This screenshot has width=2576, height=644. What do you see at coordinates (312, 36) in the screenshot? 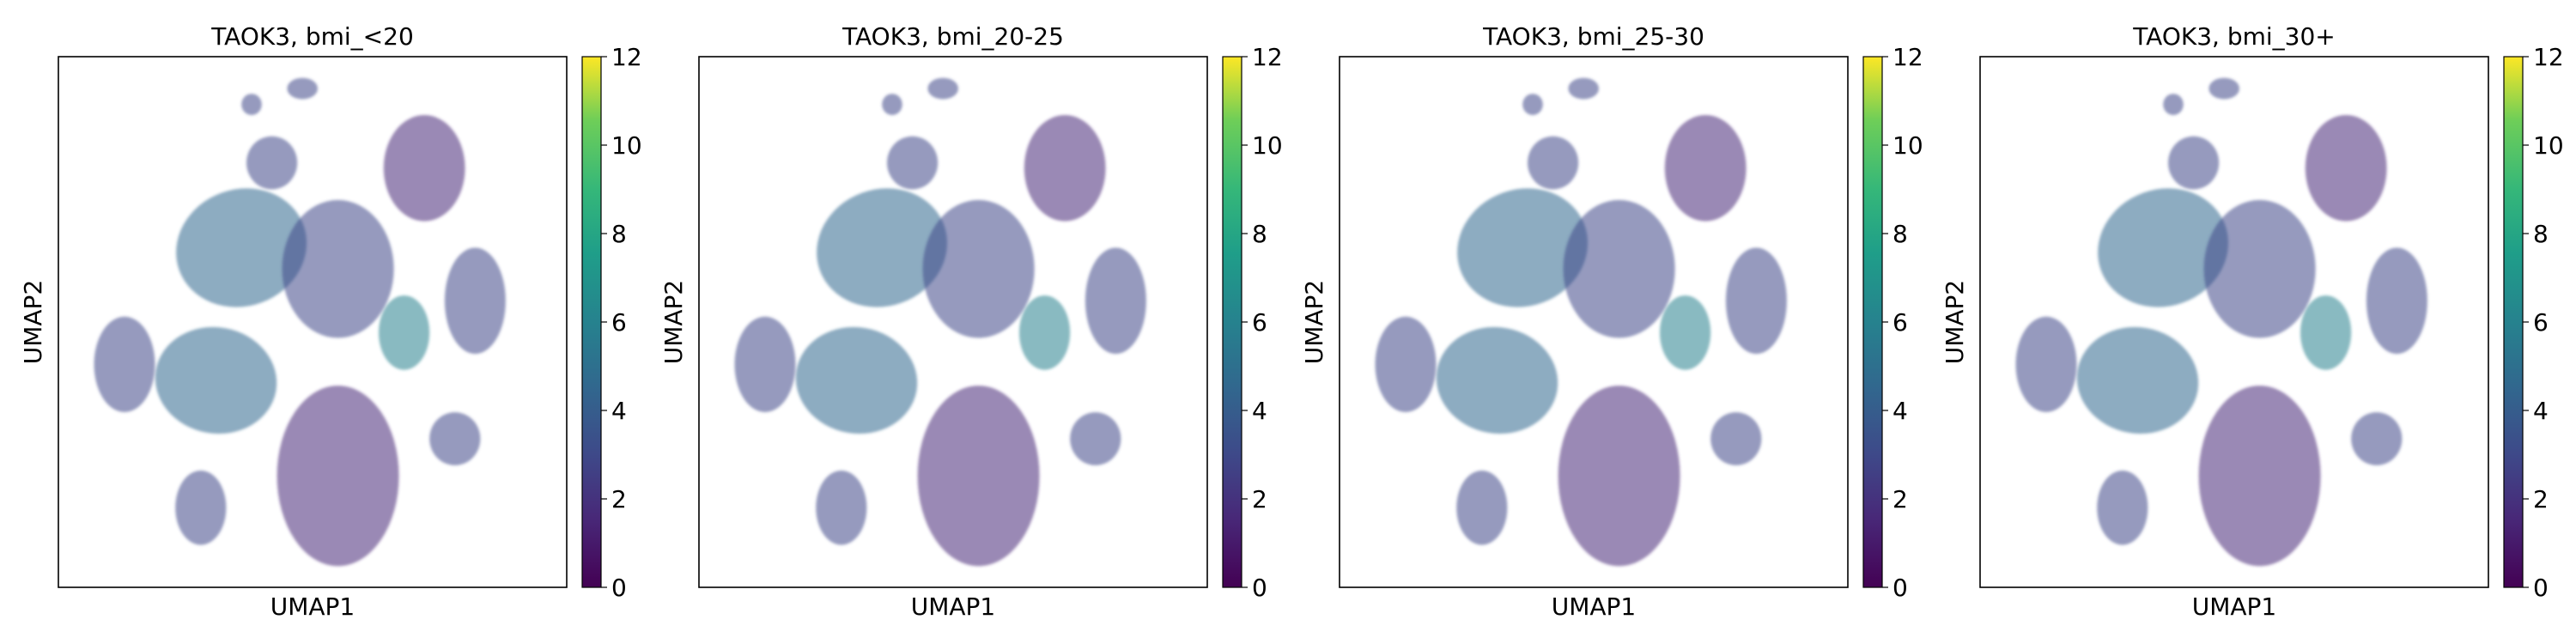
I see `chart-title: TAOK3, bmi_<20` at bounding box center [312, 36].